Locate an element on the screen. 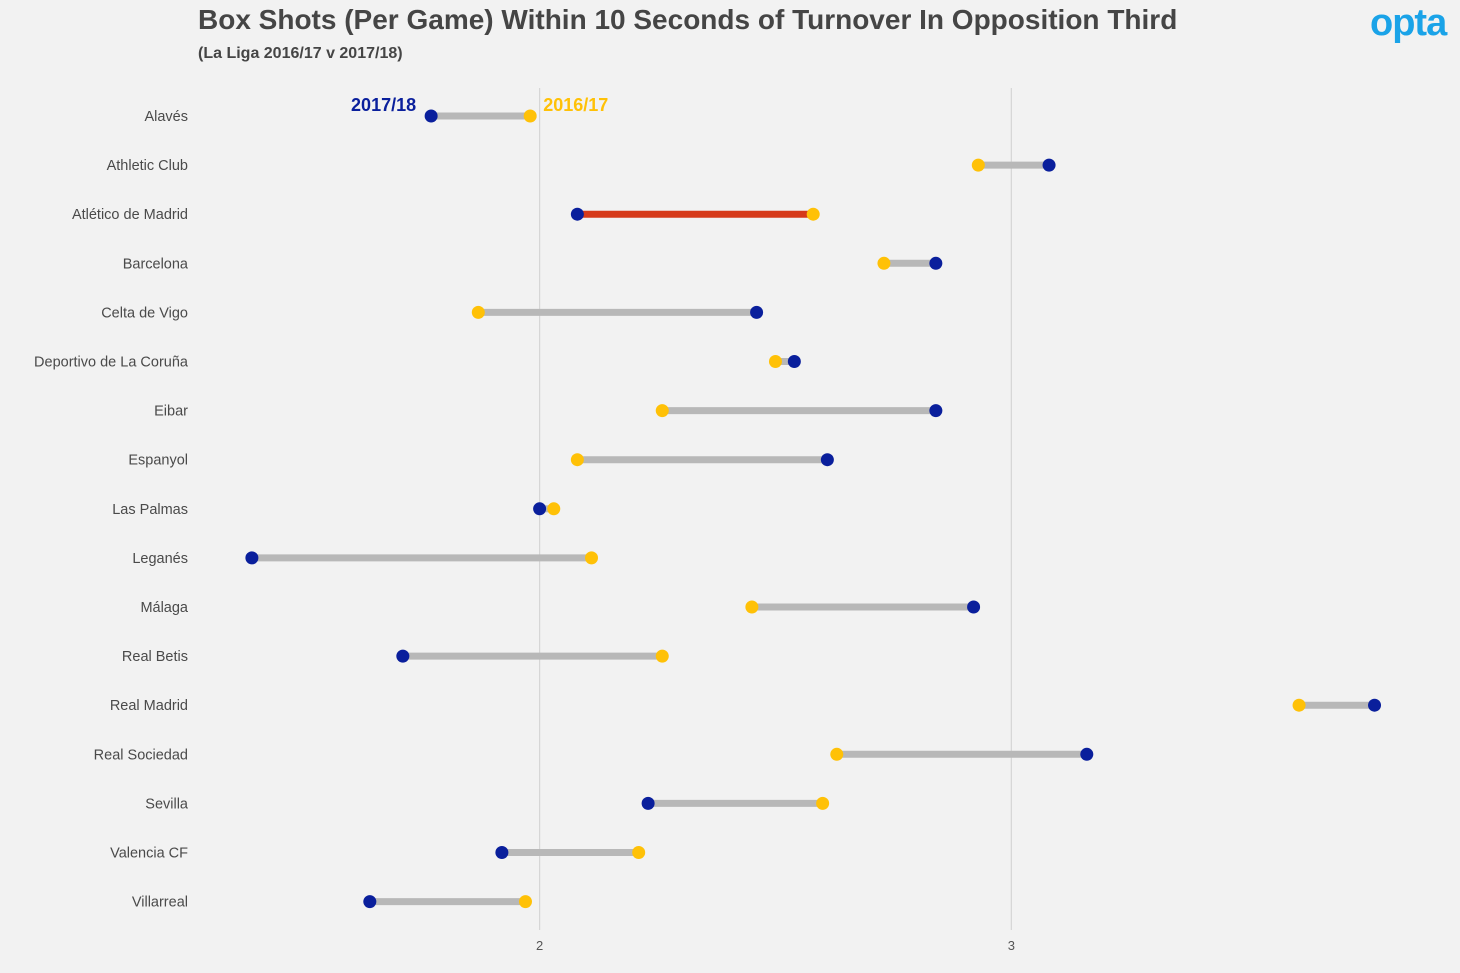  category-label: Celta de Vigo is located at coordinates (144, 313).